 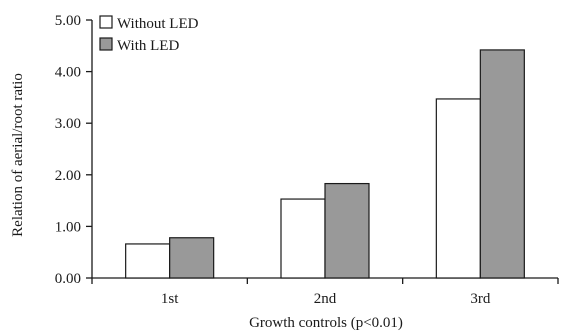 I want to click on x-axis: 1st 2nd 3rd, so click(x=325, y=292).